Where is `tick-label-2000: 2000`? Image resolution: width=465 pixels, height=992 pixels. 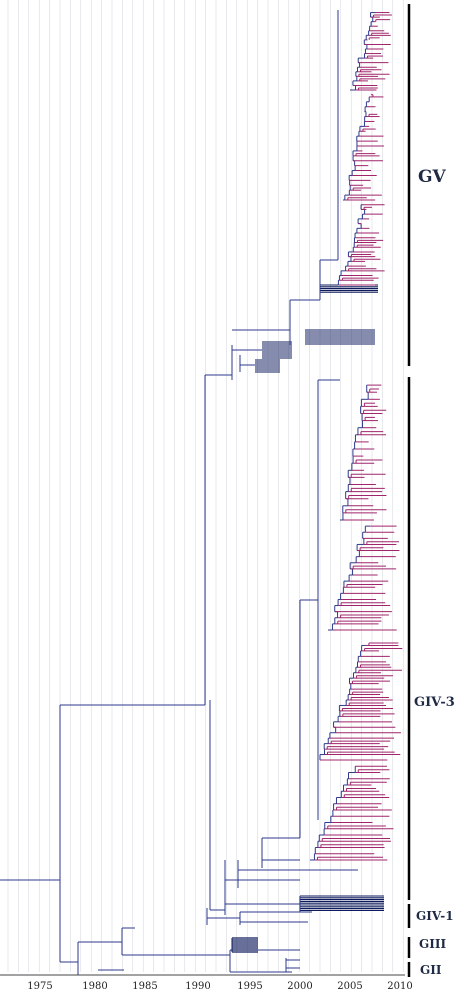 tick-label-2000: 2000 is located at coordinates (299, 986).